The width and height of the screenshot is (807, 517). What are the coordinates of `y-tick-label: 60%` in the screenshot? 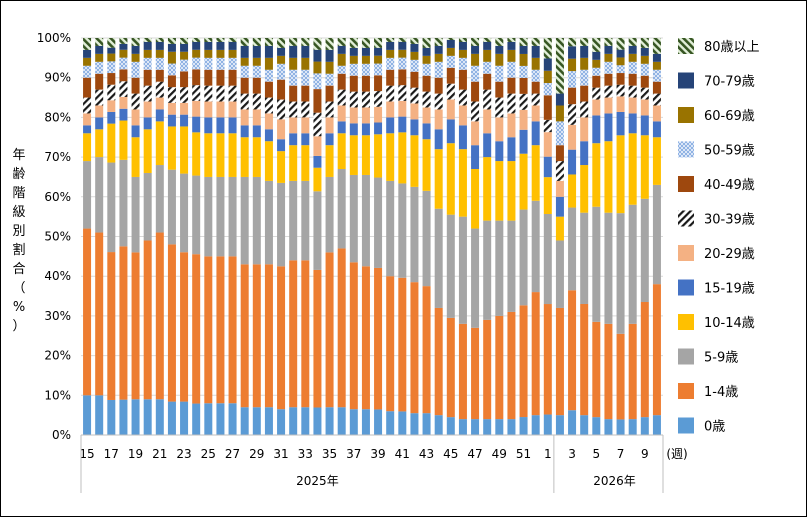 It's located at (57, 197).